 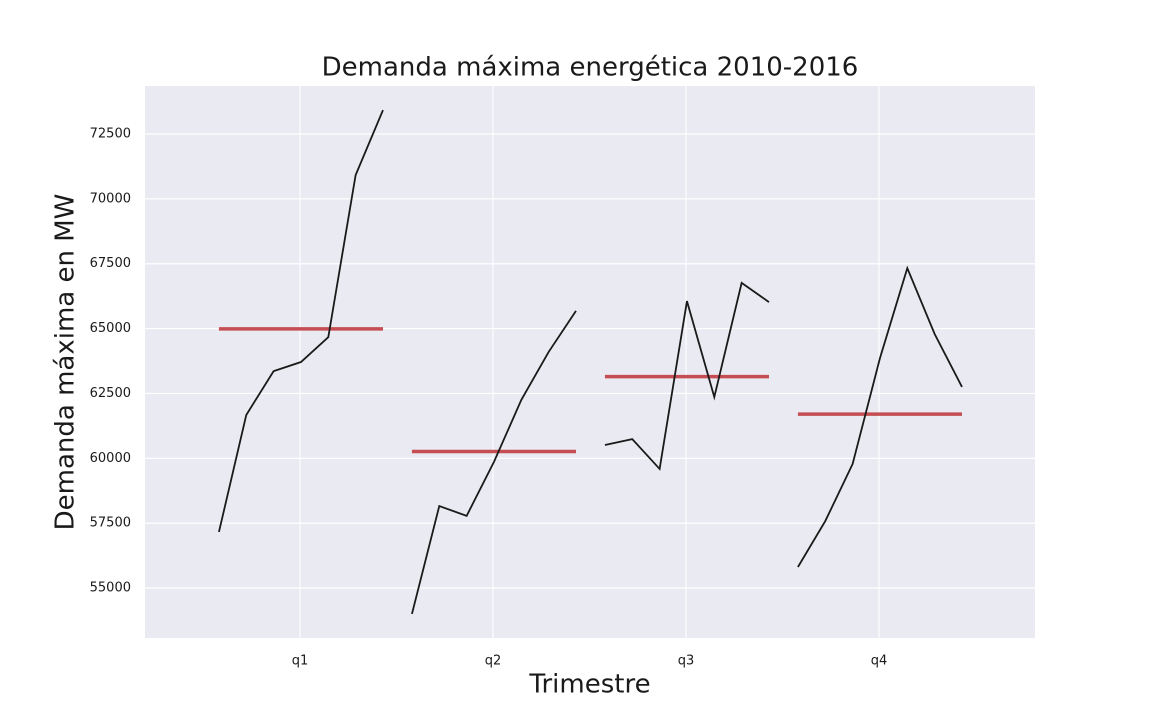 I want to click on y-tick-label: 67500, so click(x=110, y=263).